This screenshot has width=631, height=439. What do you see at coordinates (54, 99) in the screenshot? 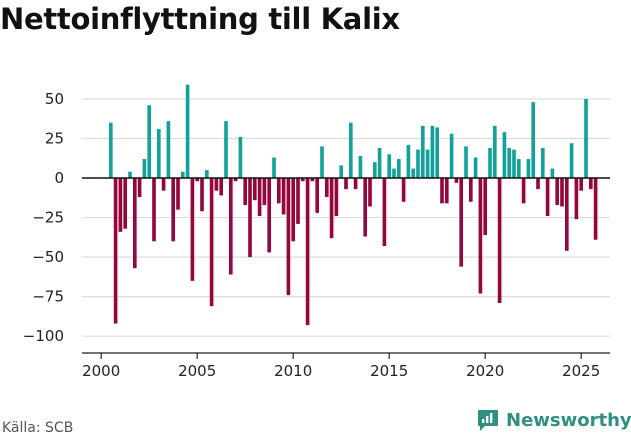
I see `y-tick-label: 50` at bounding box center [54, 99].